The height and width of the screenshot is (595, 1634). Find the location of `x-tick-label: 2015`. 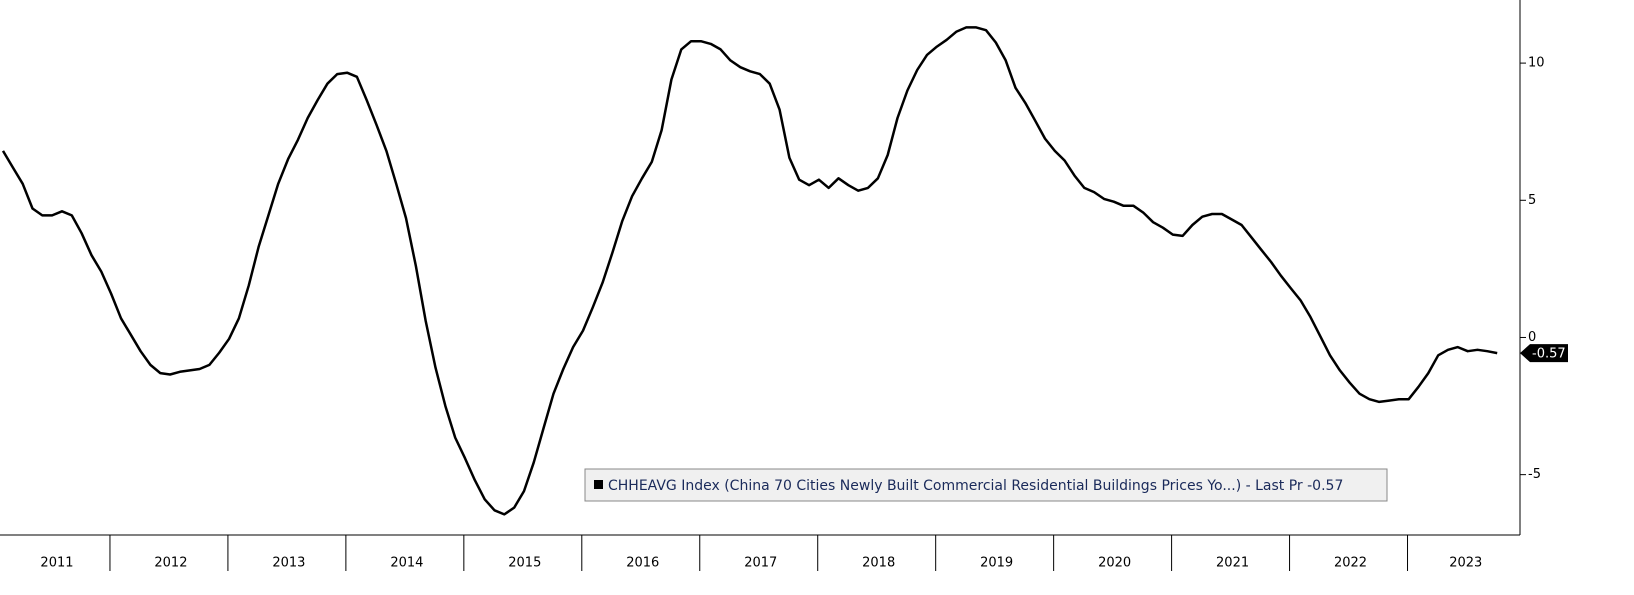

x-tick-label: 2015 is located at coordinates (524, 563).